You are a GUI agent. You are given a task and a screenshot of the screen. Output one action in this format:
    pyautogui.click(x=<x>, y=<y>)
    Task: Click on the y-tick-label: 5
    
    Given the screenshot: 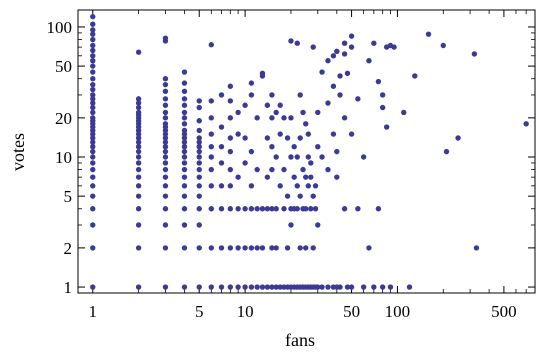 What is the action you would take?
    pyautogui.click(x=68, y=196)
    